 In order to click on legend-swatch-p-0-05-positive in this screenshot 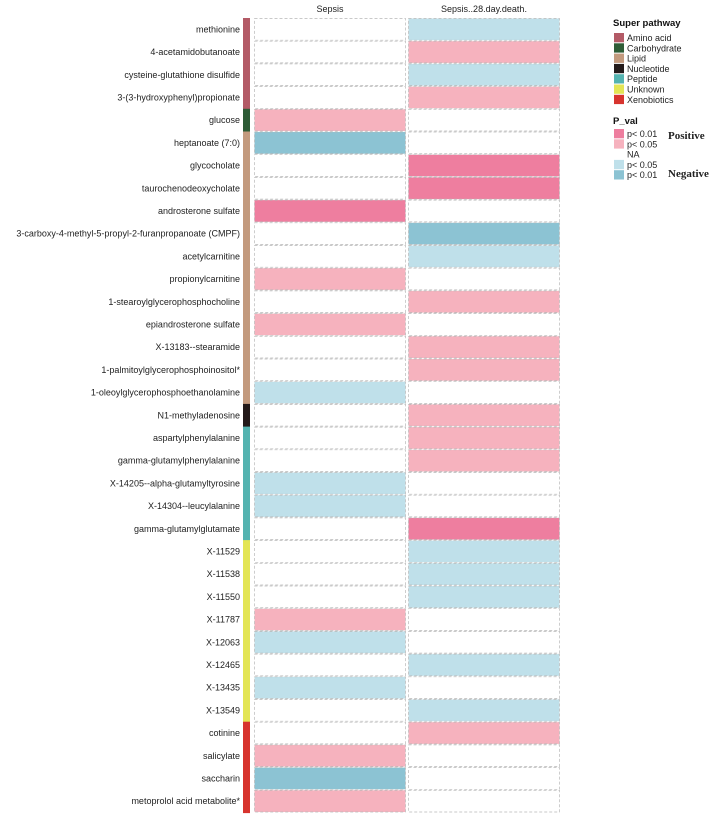, I will do `click(619, 144)`.